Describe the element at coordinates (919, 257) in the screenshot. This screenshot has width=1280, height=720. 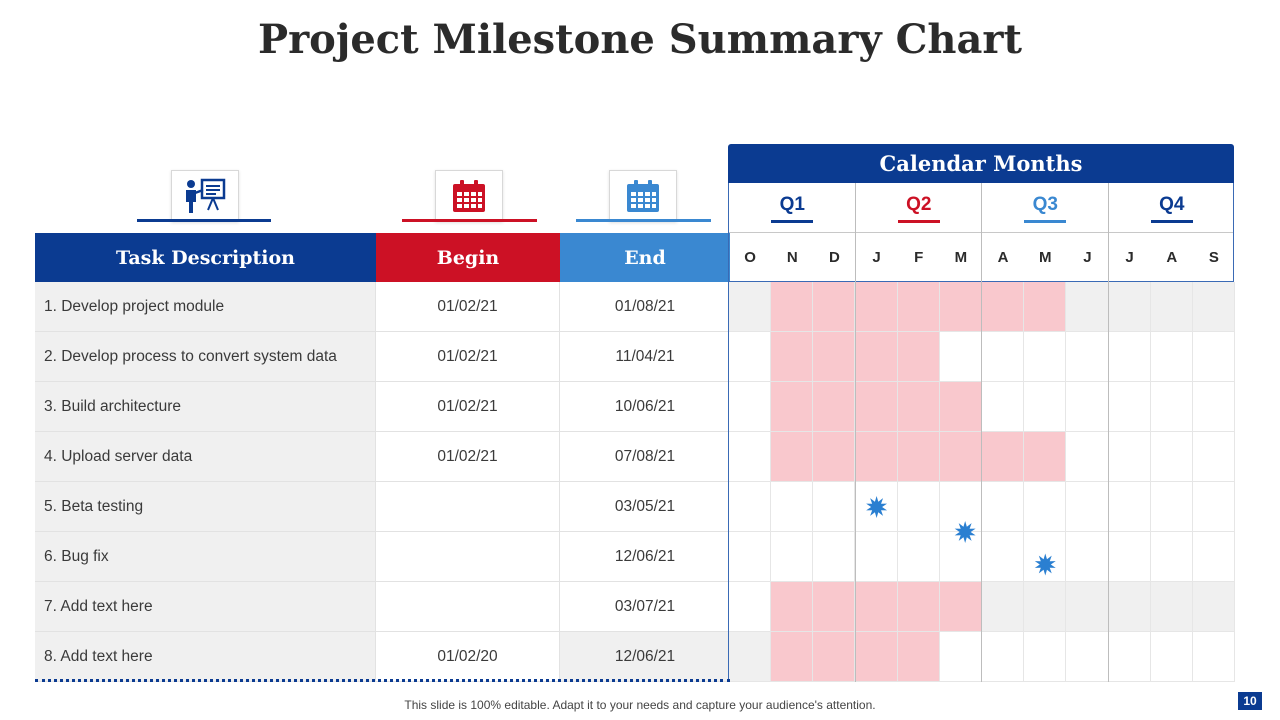
I see `month-label: F` at that location.